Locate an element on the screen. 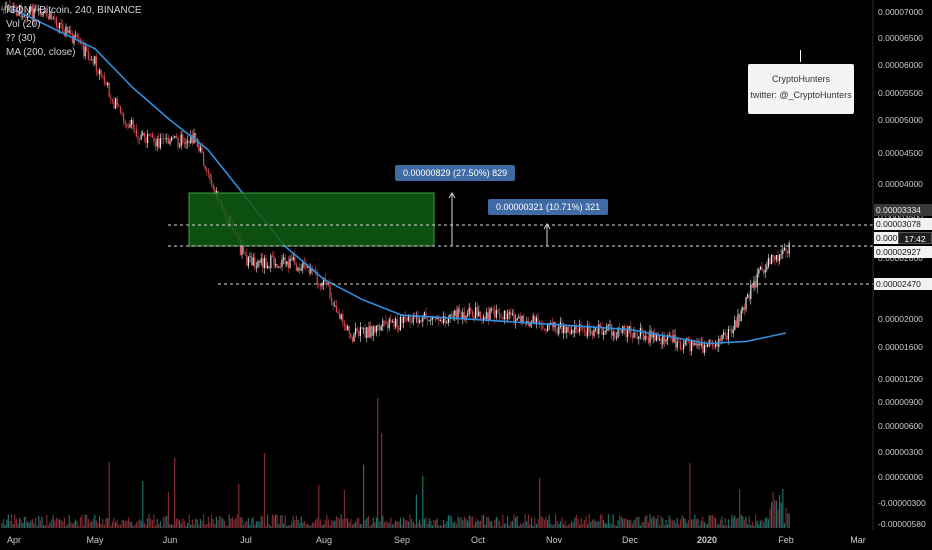  x-tick-label: Oct is located at coordinates (478, 540).